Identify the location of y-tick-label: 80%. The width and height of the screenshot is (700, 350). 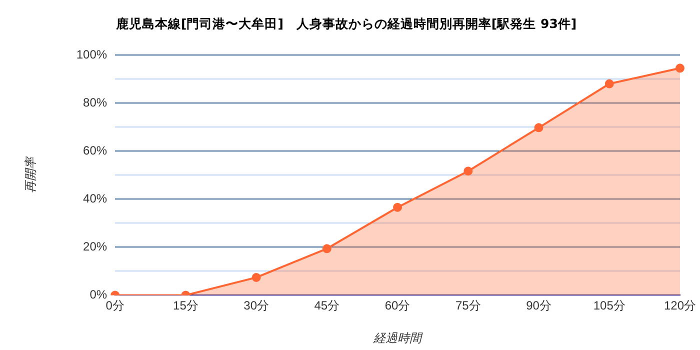
(95, 103).